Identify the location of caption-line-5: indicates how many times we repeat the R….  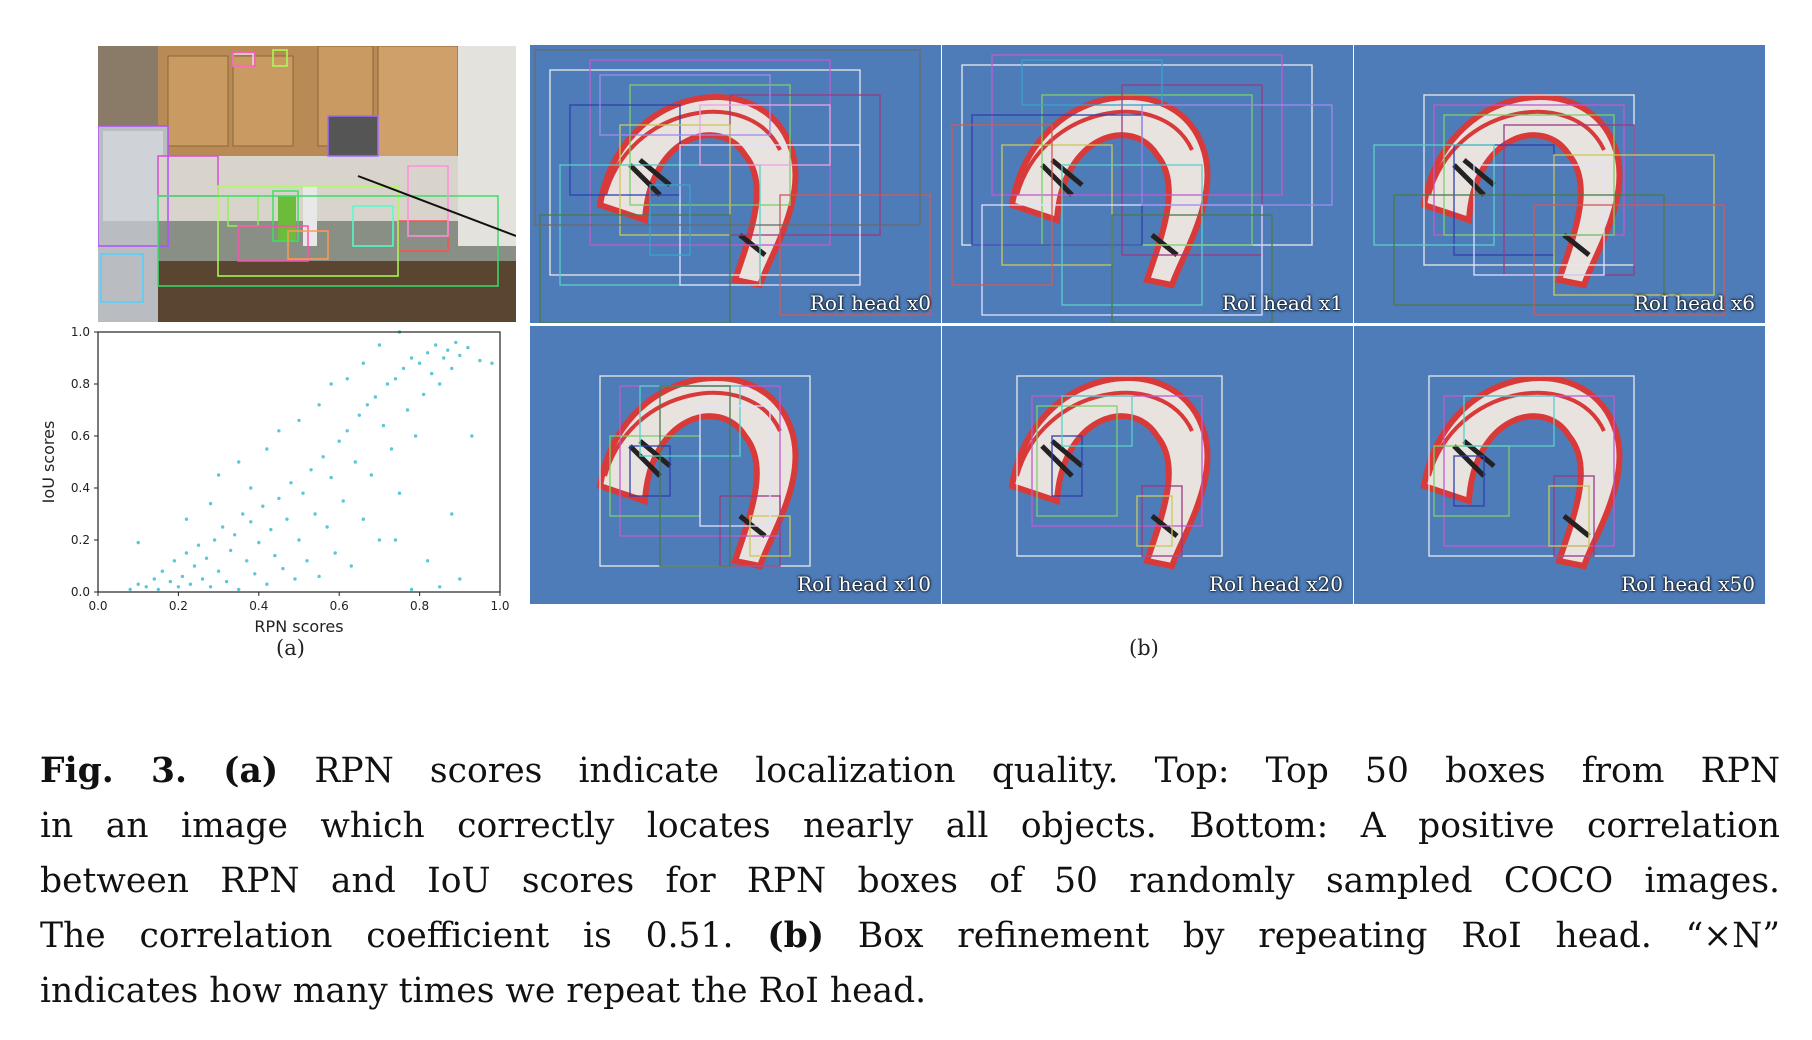
(483, 991).